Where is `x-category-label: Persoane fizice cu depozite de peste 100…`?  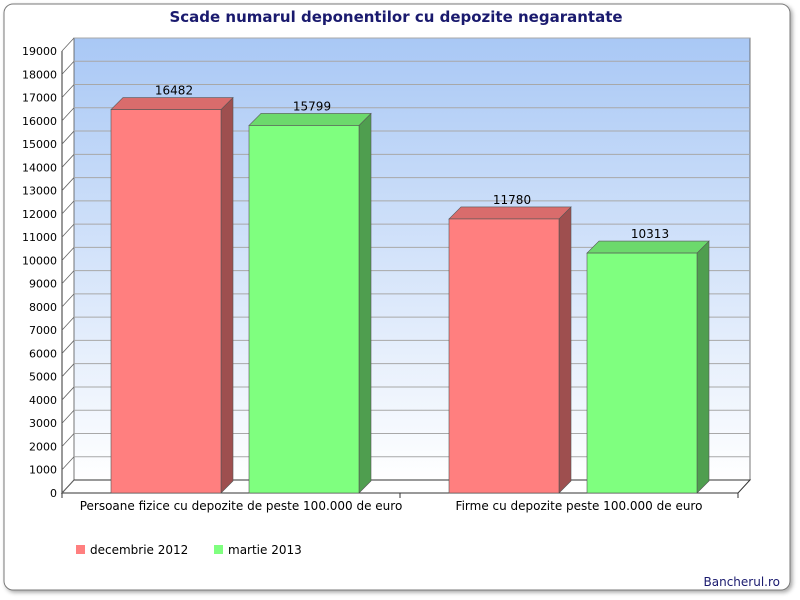 x-category-label: Persoane fizice cu depozite de peste 100… is located at coordinates (241, 506).